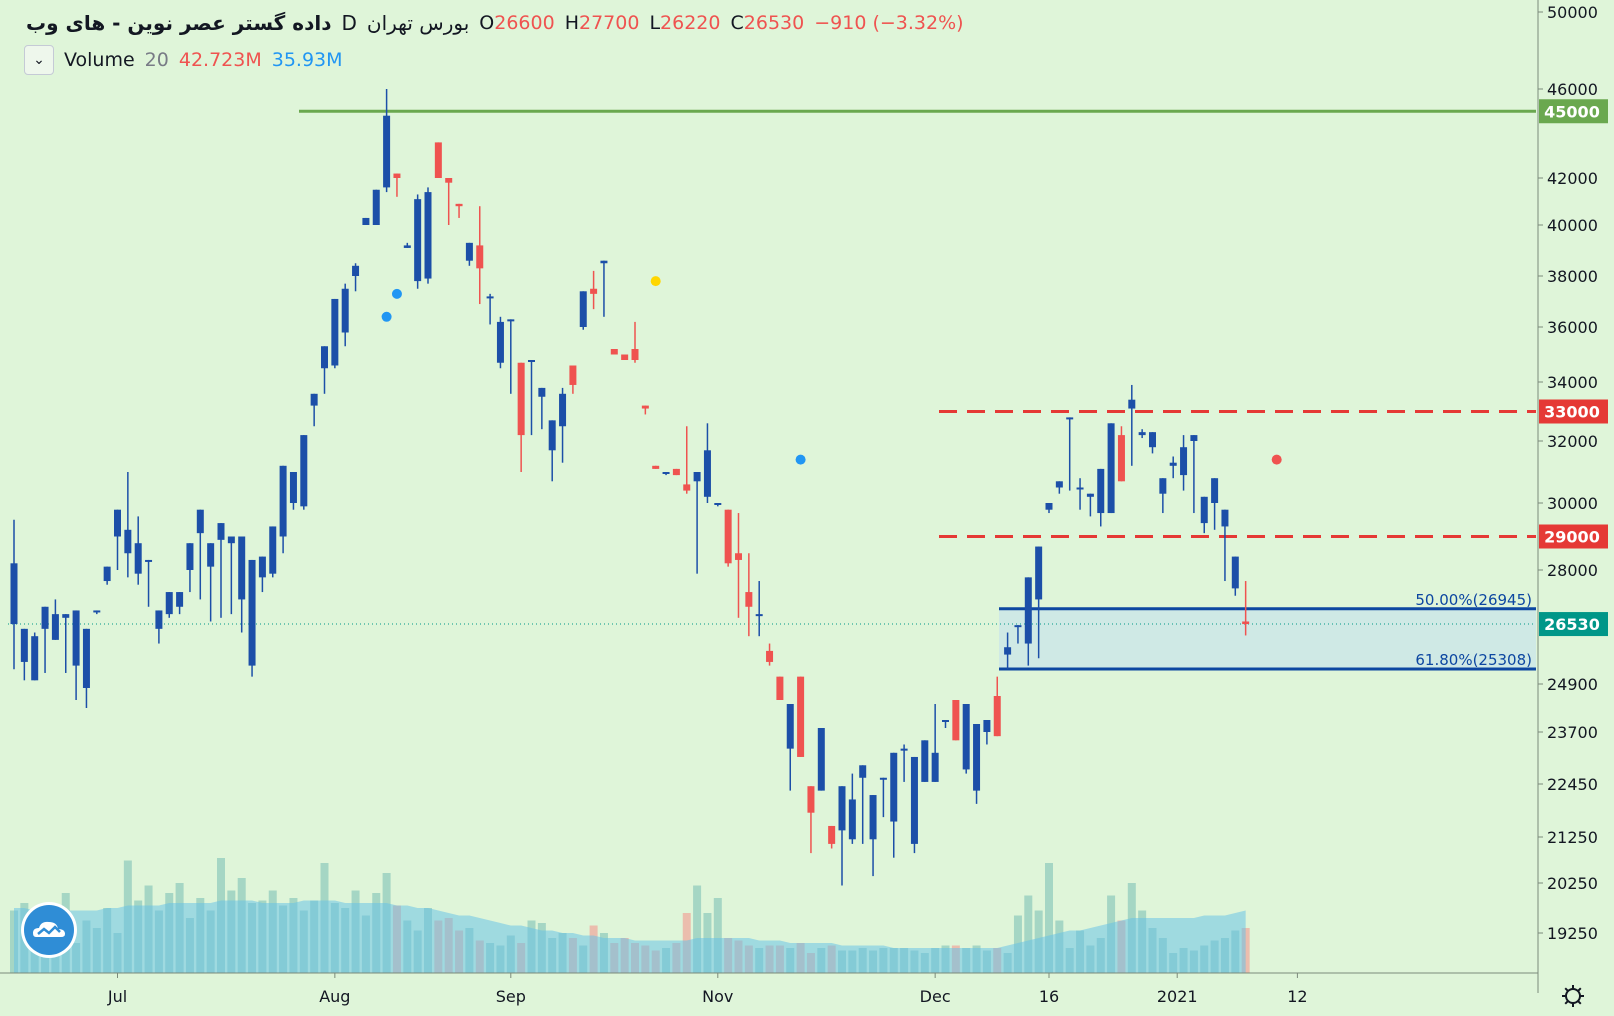  Describe the element at coordinates (49, 930) in the screenshot. I see `tradingview-logo` at that location.